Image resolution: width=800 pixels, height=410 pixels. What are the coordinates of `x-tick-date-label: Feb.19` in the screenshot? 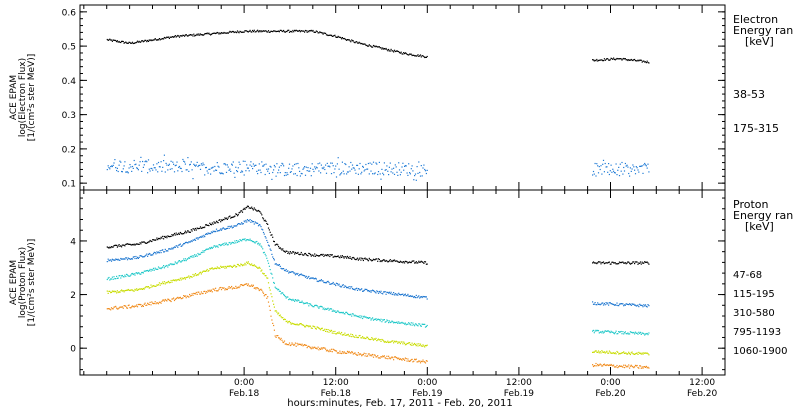 It's located at (519, 394).